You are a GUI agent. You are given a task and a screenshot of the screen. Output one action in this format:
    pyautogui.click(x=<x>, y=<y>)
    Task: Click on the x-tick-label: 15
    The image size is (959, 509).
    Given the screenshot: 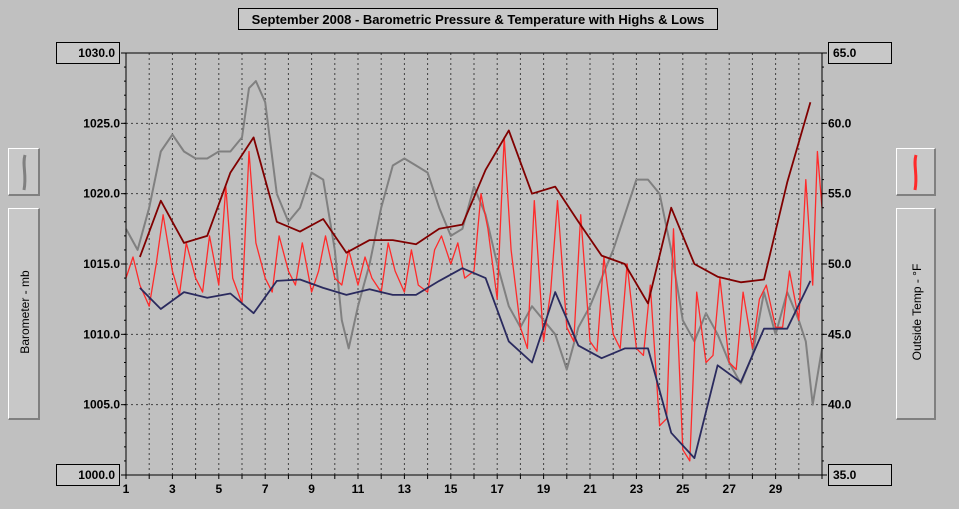 What is the action you would take?
    pyautogui.click(x=451, y=489)
    